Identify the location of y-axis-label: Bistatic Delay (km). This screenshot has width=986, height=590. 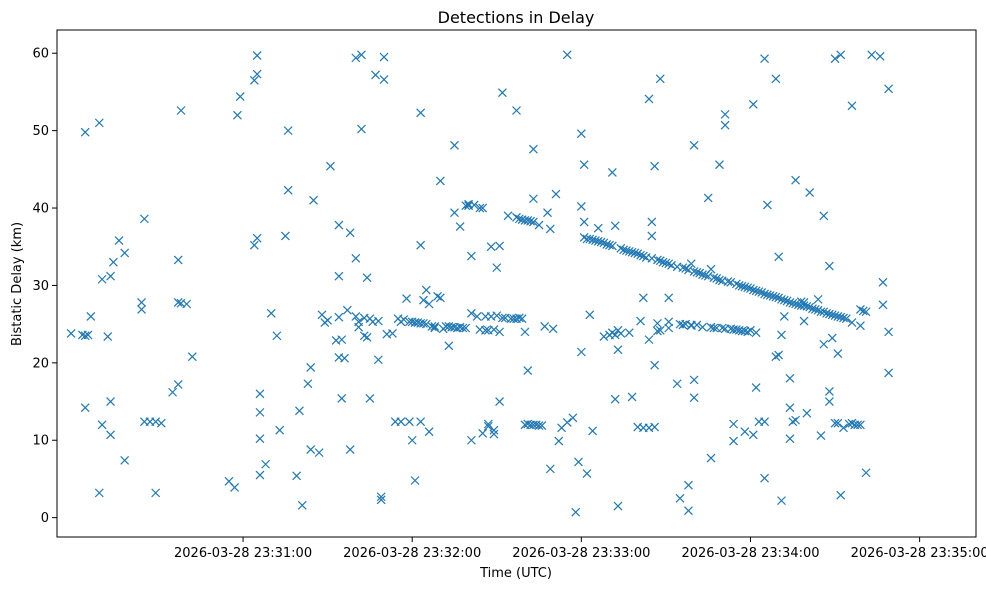
(17, 284).